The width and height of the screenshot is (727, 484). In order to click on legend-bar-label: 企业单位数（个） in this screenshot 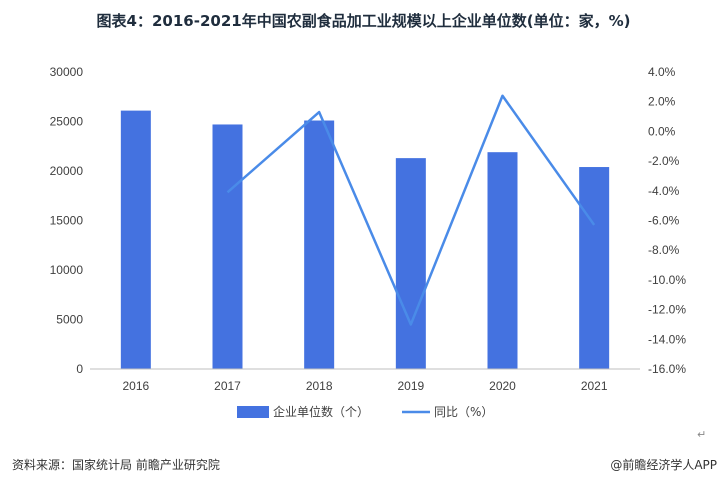, I will do `click(321, 411)`.